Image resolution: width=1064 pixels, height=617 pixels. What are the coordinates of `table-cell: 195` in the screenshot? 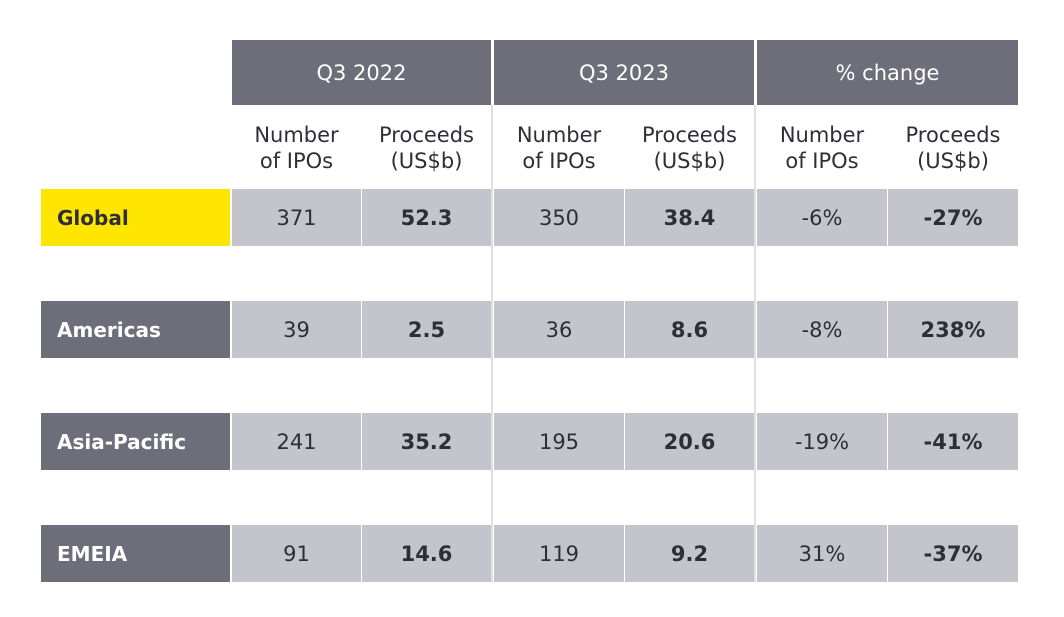 It's located at (559, 441).